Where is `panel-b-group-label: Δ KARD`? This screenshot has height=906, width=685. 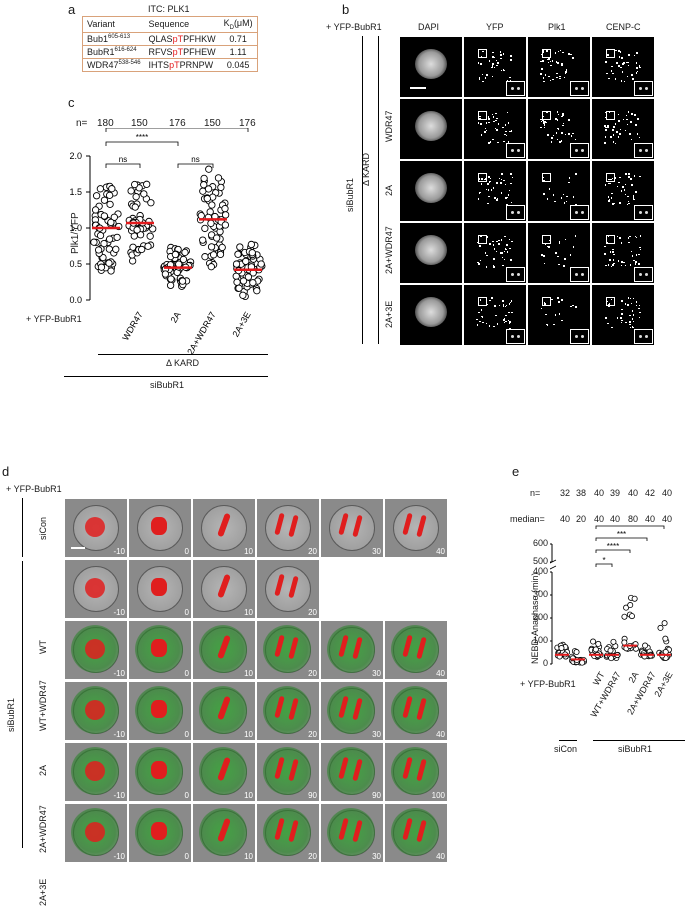
panel-b-group-label: Δ KARD is located at coordinates (366, 169).